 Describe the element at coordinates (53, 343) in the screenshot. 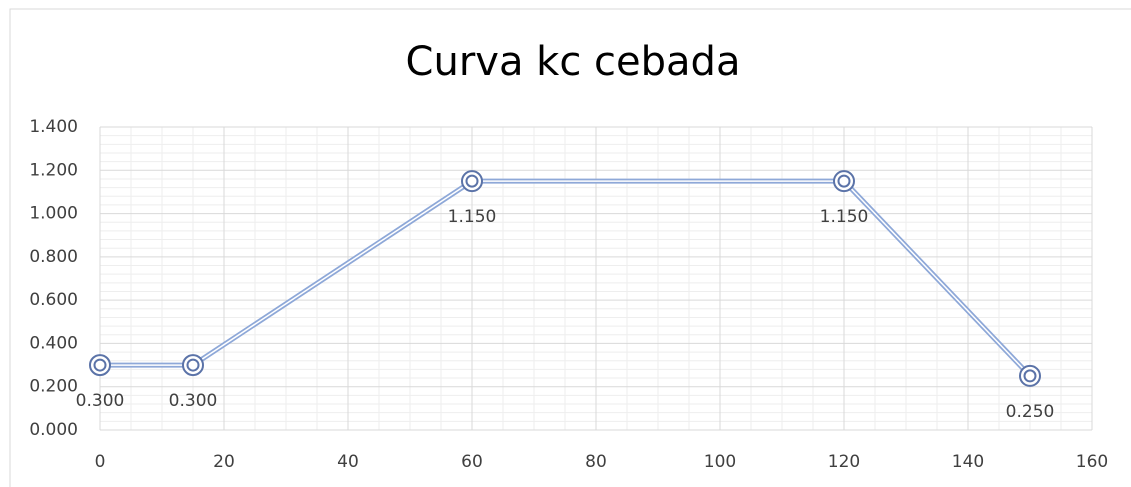

I see `y-tick-label: 0.400` at that location.